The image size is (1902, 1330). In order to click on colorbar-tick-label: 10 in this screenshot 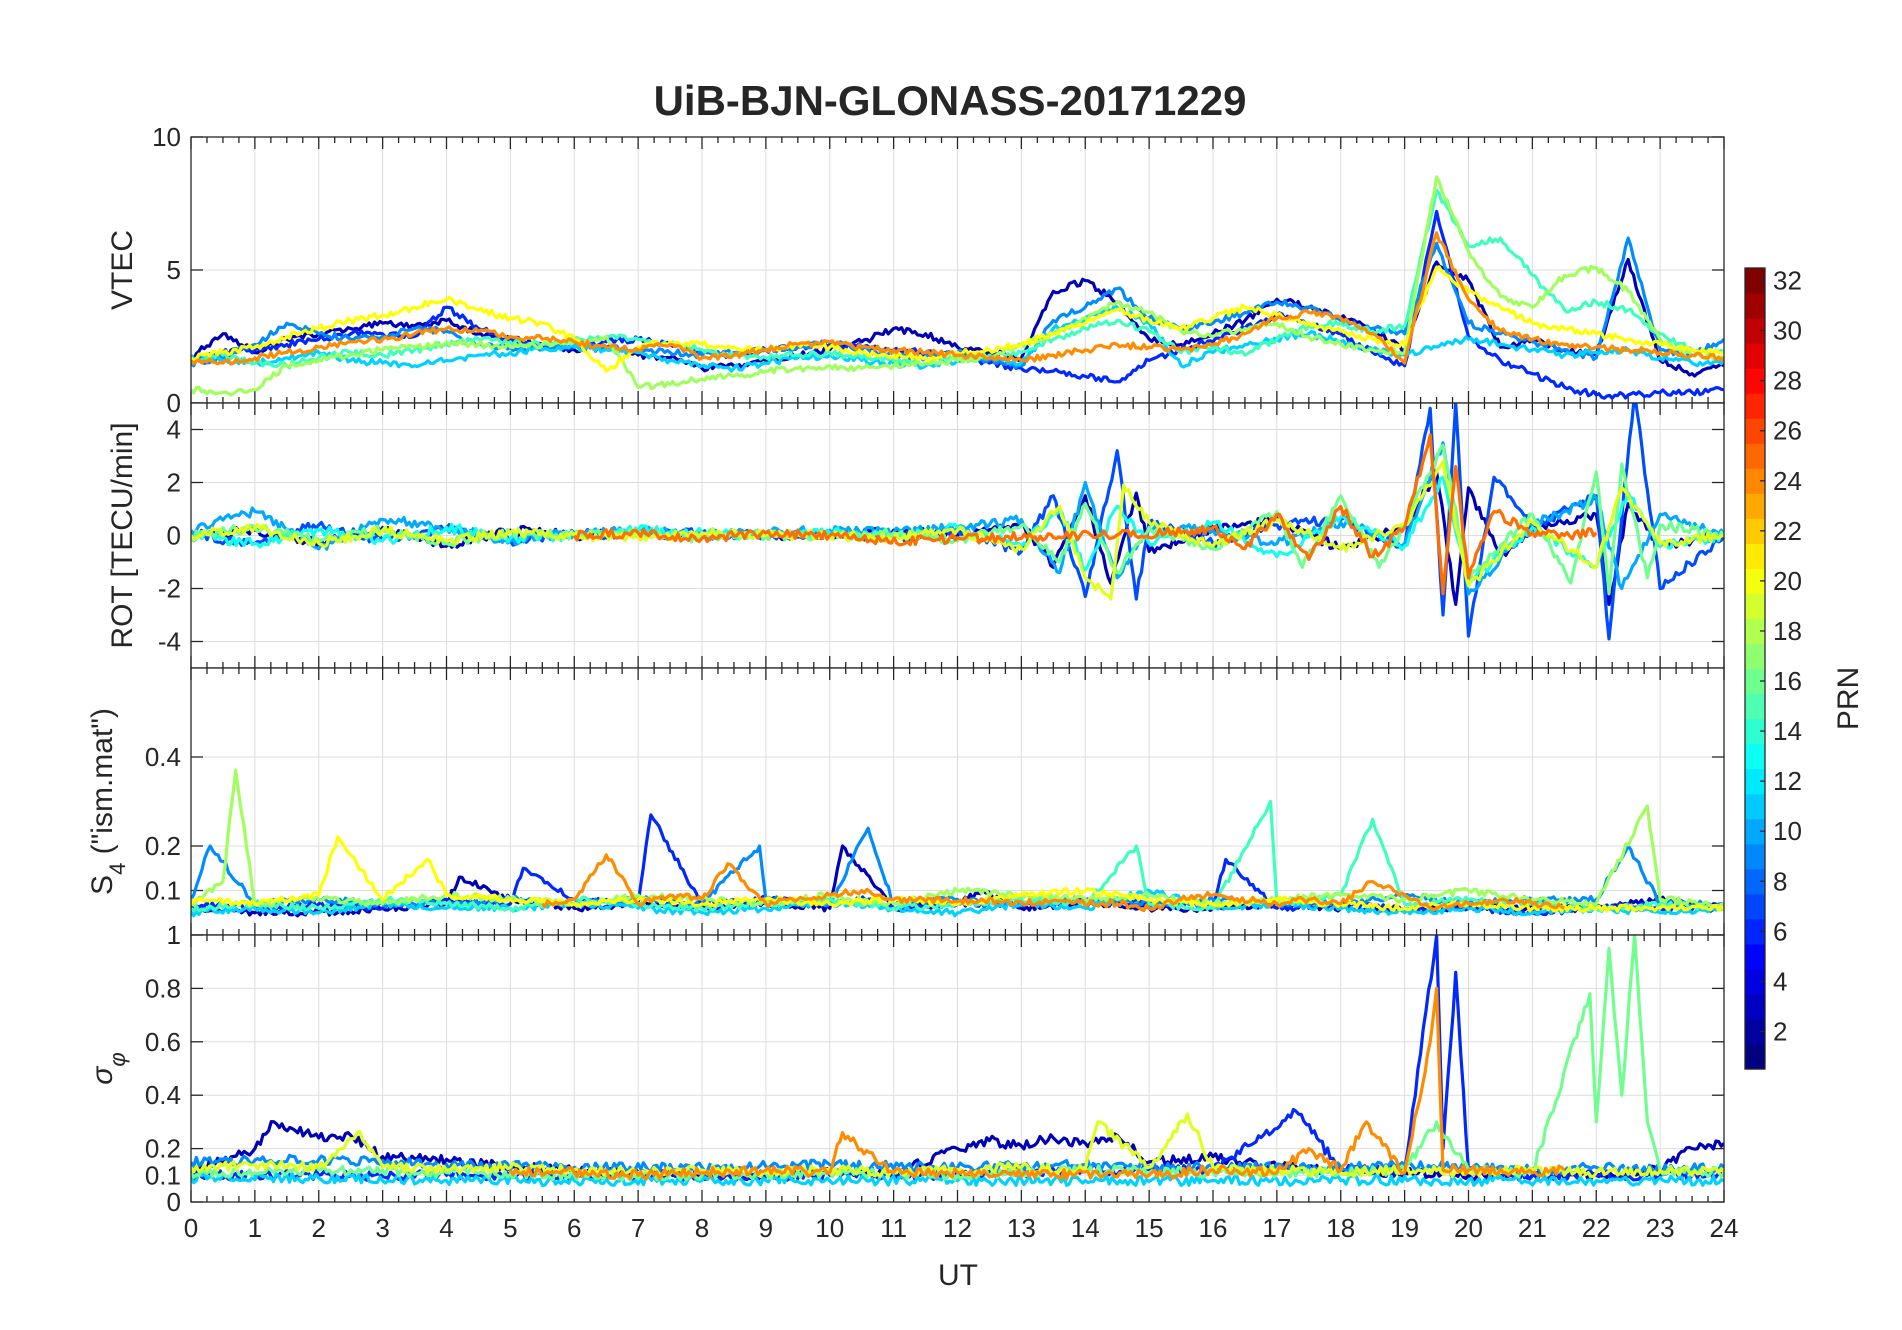, I will do `click(1787, 831)`.